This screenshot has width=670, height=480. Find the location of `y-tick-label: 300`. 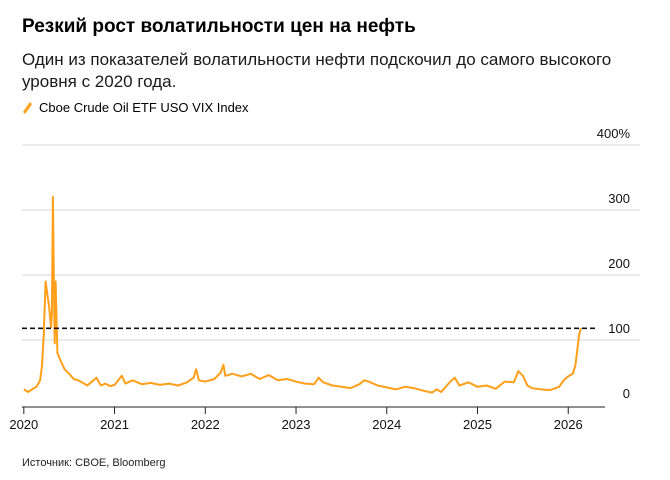

y-tick-label: 300 is located at coordinates (619, 198).